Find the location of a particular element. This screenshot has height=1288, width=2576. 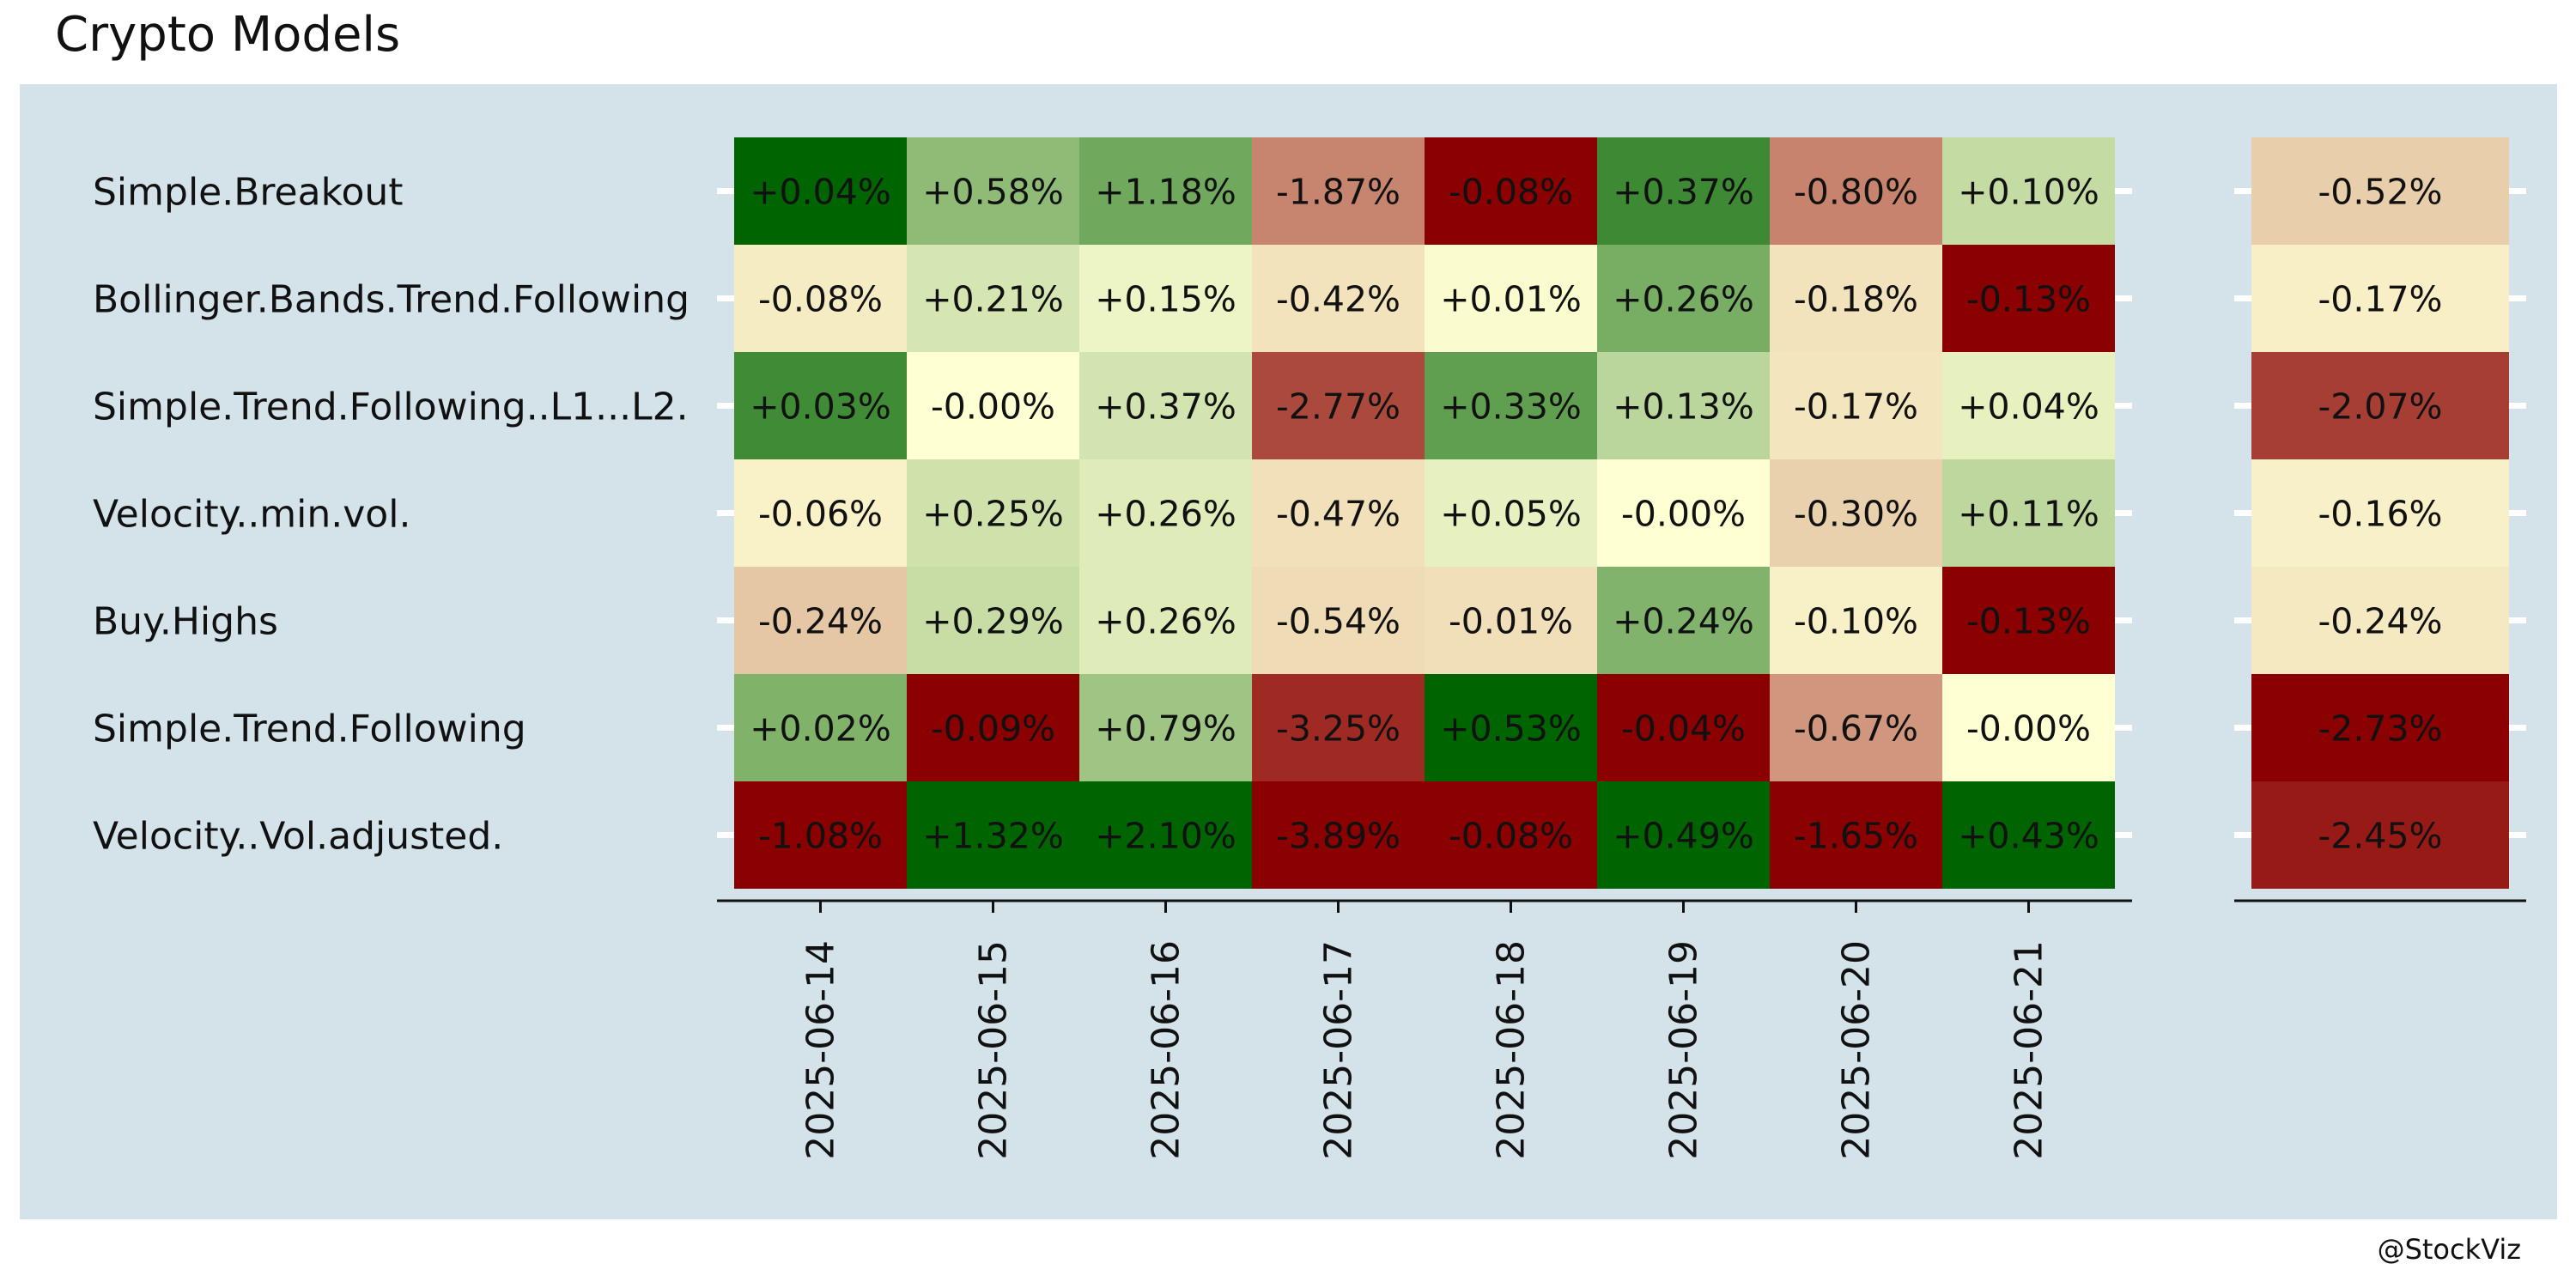

cell-label: +0.10% is located at coordinates (2028, 192).